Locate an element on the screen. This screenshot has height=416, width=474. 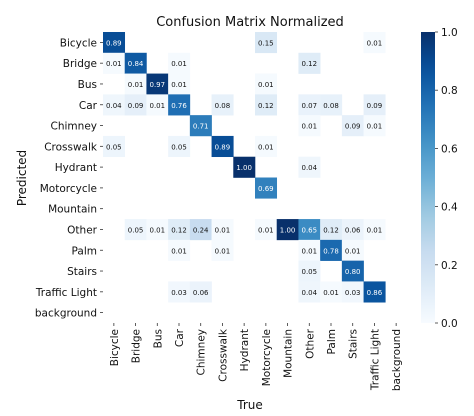
cell-value-label: 0.15 is located at coordinates (266, 43).